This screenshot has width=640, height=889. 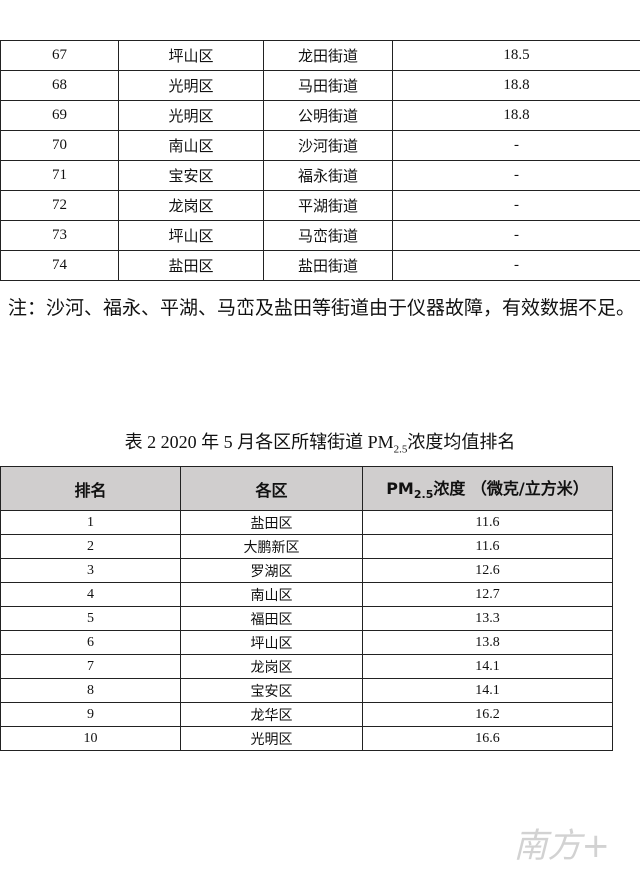 What do you see at coordinates (59, 235) in the screenshot?
I see `table-cell: 73` at bounding box center [59, 235].